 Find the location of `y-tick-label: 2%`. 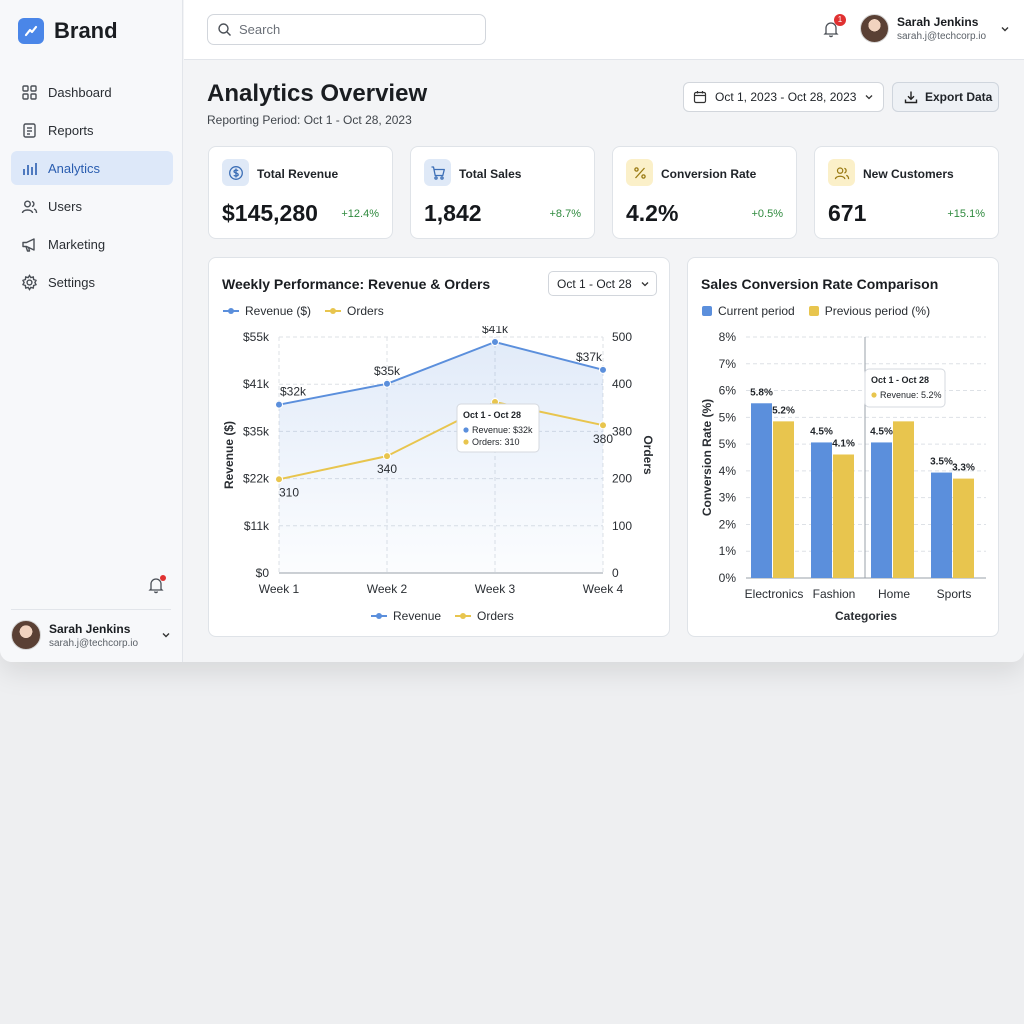

y-tick-label: 2% is located at coordinates (728, 524).